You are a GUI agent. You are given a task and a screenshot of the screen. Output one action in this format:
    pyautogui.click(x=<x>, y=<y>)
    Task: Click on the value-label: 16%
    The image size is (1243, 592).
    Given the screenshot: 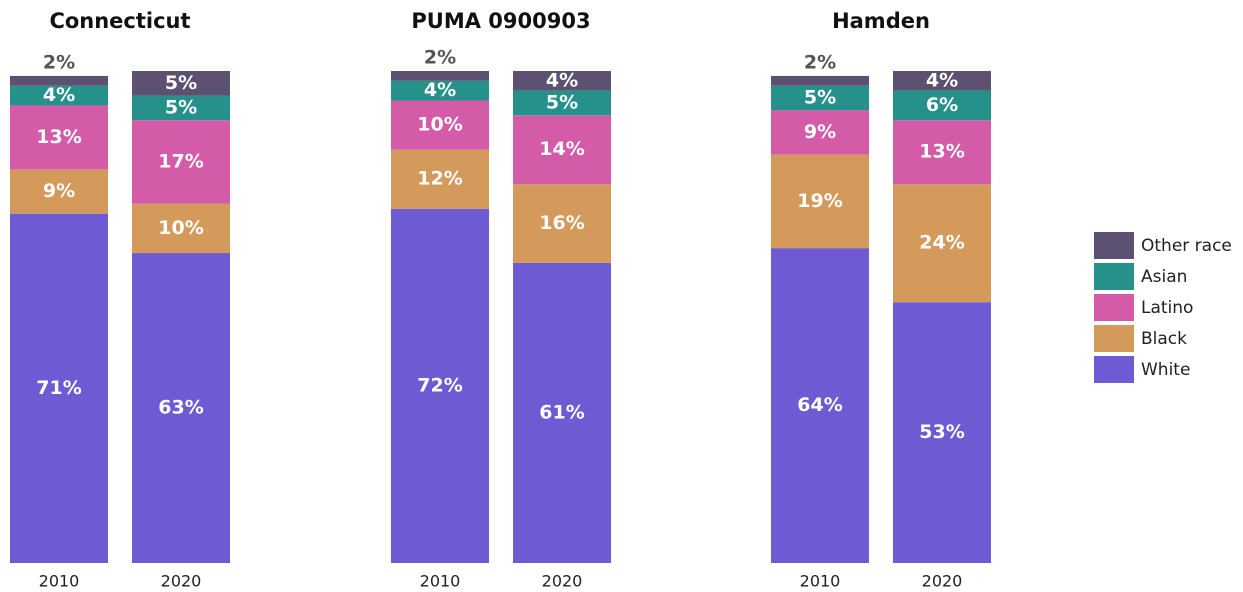 What is the action you would take?
    pyautogui.click(x=561, y=223)
    